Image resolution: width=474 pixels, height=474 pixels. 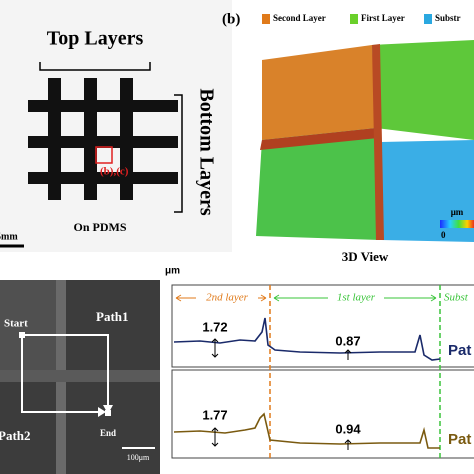 I want to click on profile-path1, so click(x=307, y=339).